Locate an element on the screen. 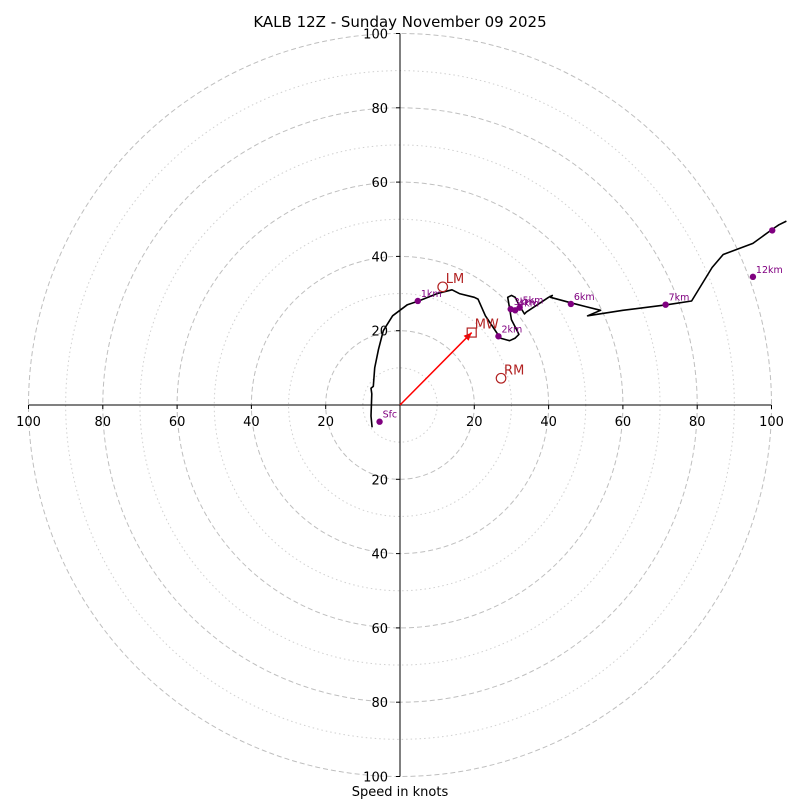  height-label-12km: 12km is located at coordinates (769, 270).